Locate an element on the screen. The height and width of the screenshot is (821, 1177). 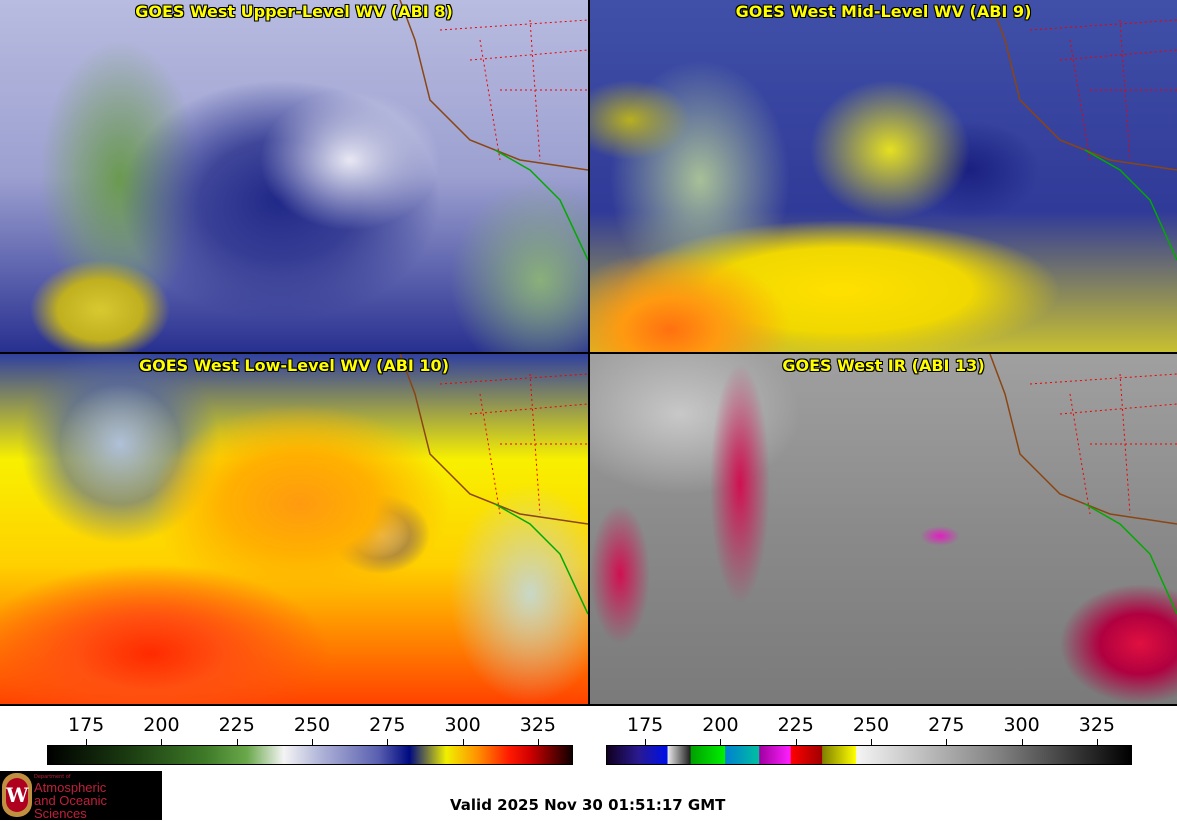
logo-dept: Department of is located at coordinates (52, 777).